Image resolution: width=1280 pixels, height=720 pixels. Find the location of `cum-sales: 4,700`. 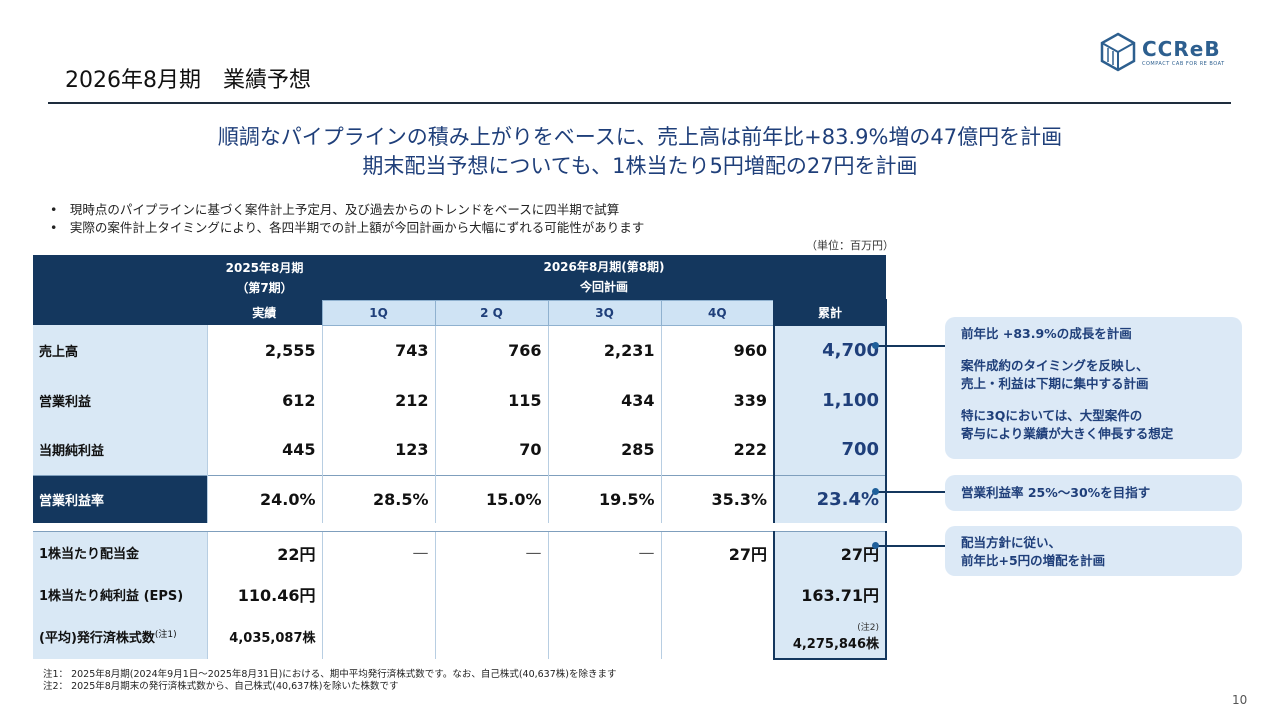

cum-sales: 4,700 is located at coordinates (830, 350).